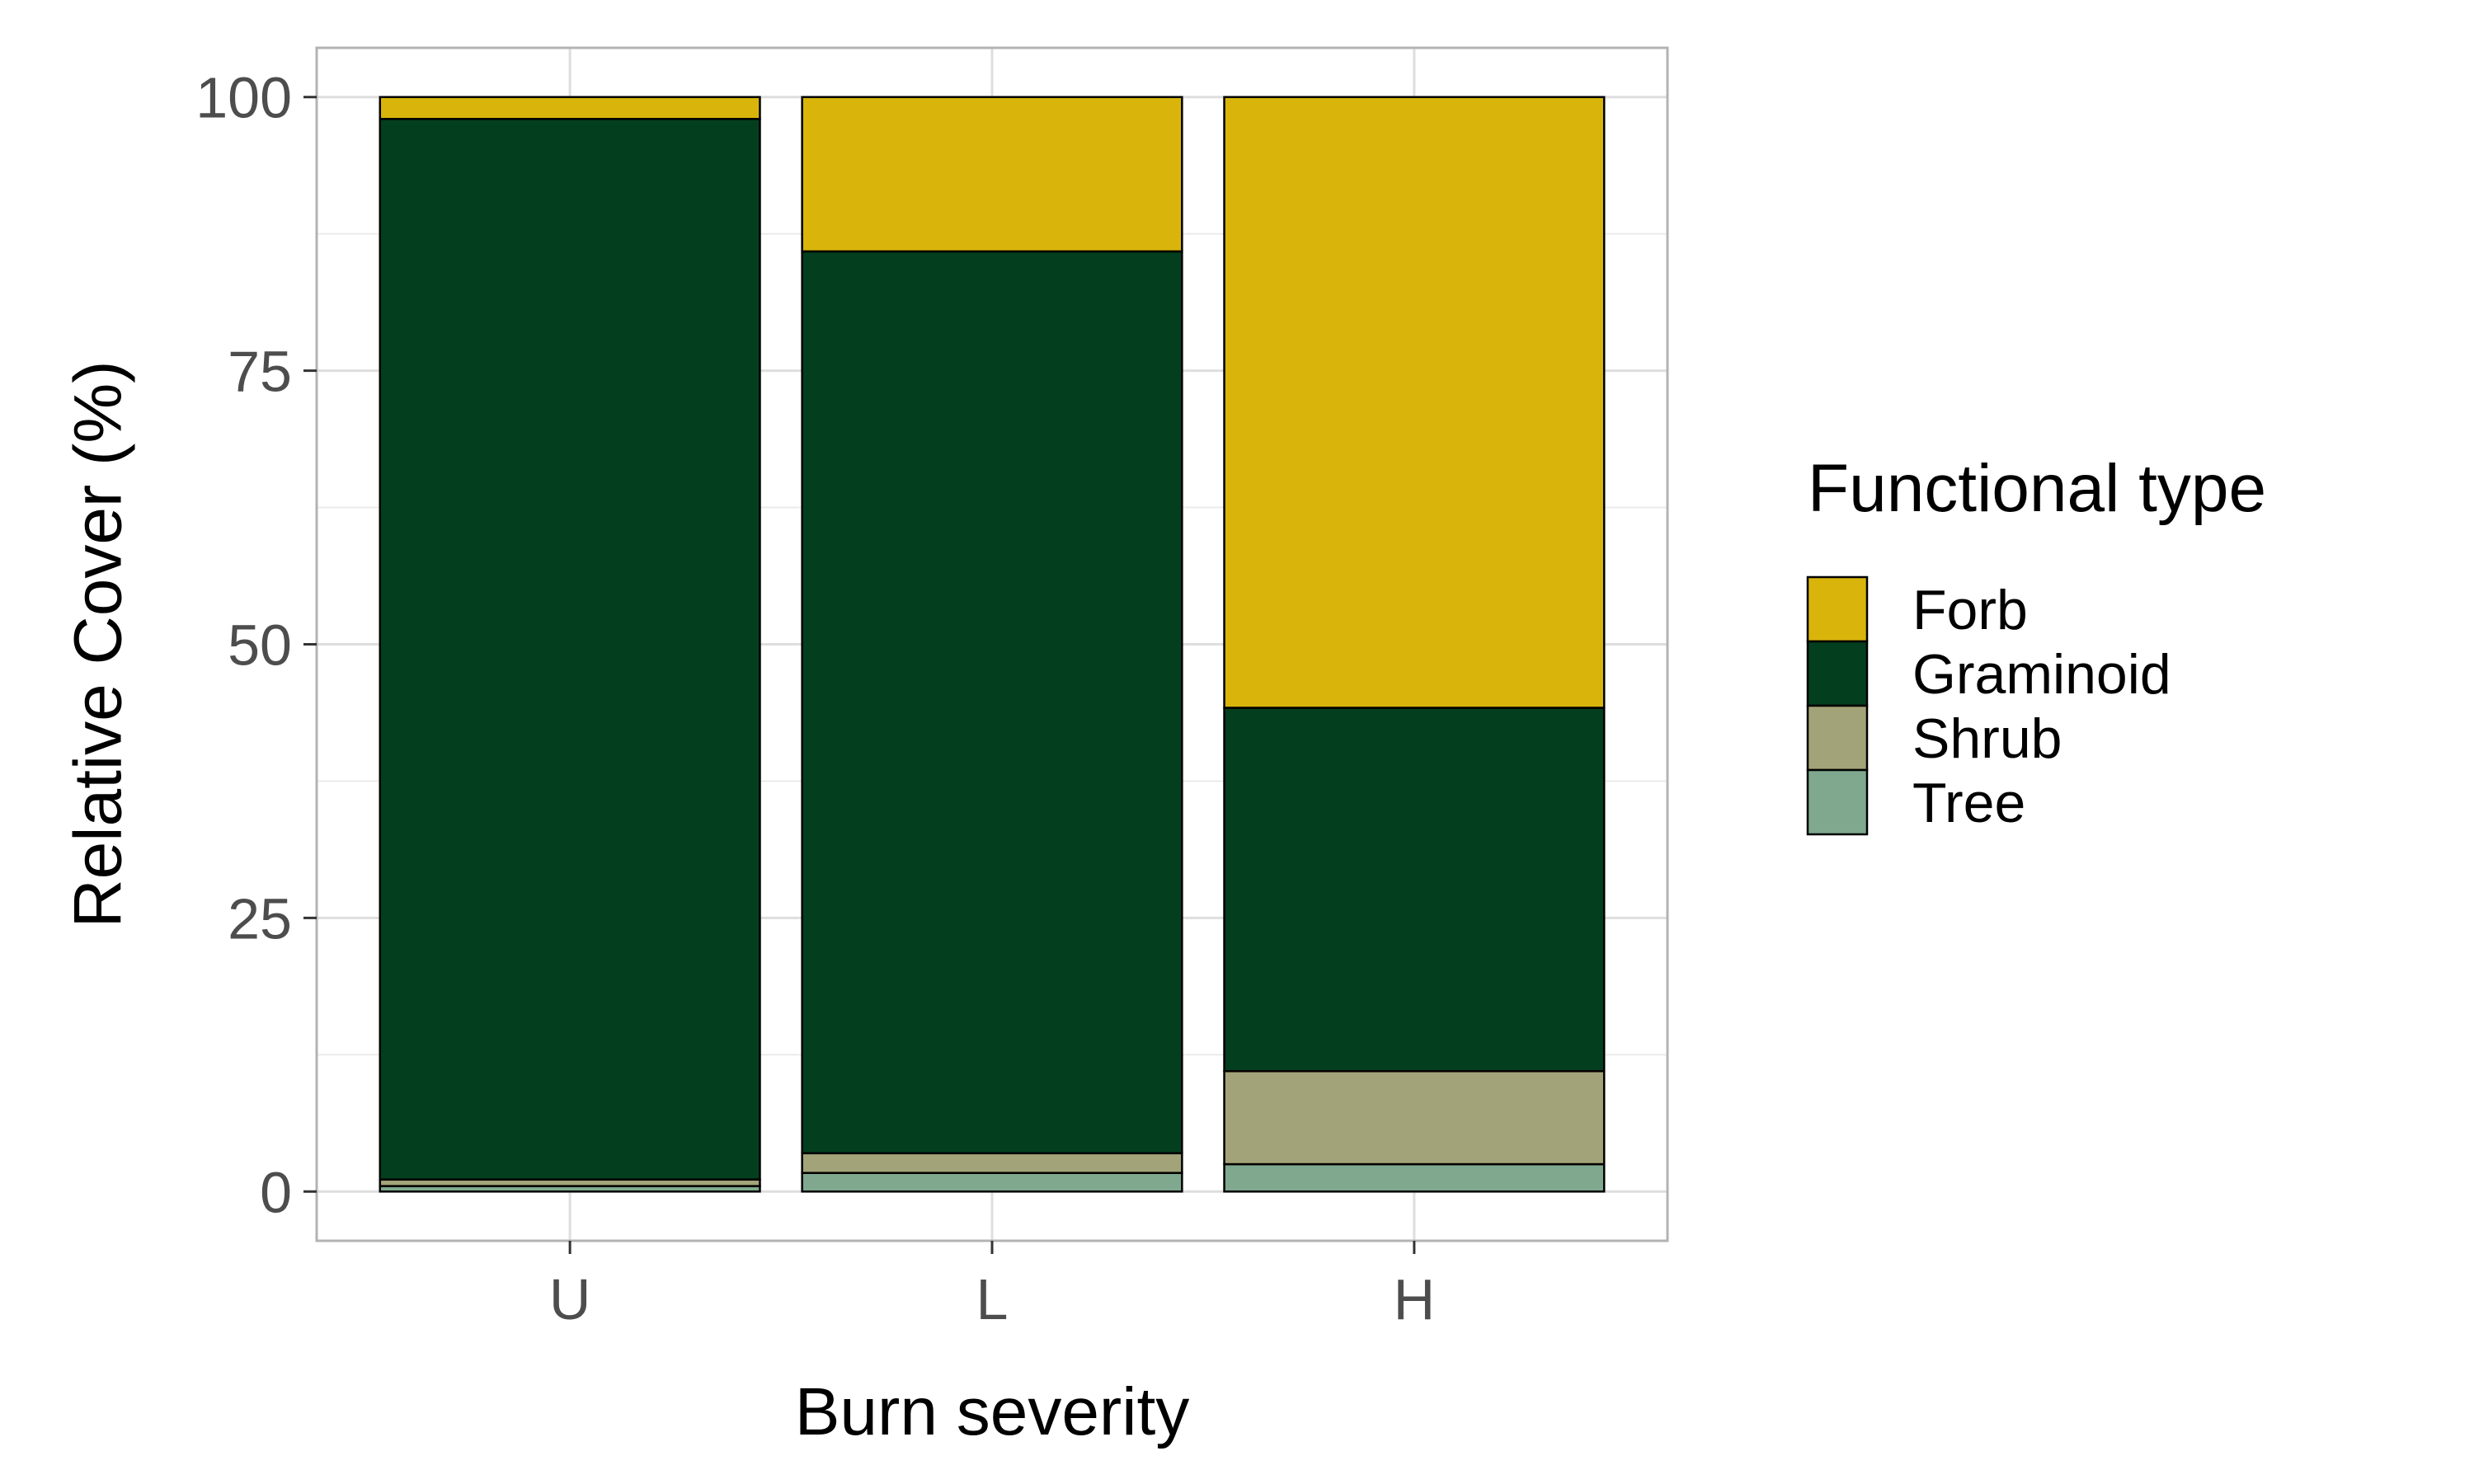  What do you see at coordinates (1414, 1117) in the screenshot?
I see `bar-segment-shrub-h` at bounding box center [1414, 1117].